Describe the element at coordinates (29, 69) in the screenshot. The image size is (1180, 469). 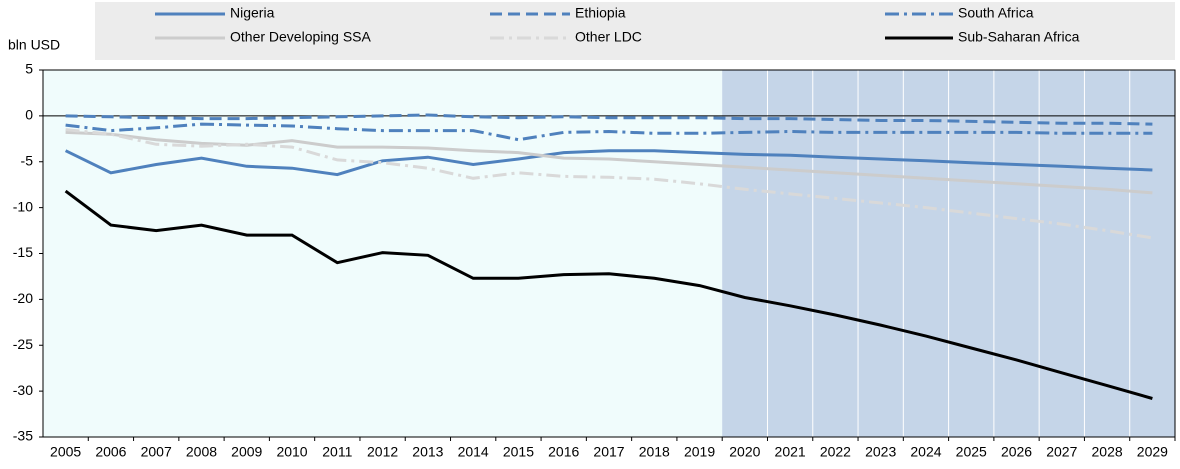
I see `y-tick-label: 5` at that location.